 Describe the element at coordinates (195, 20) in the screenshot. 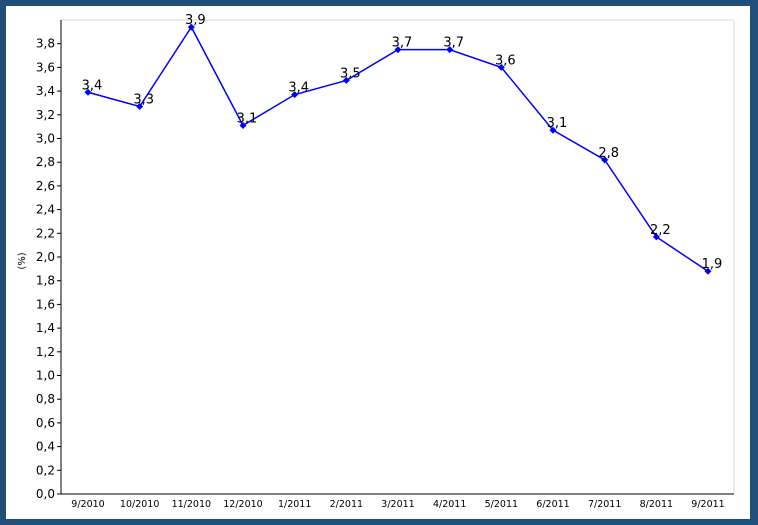

I see `data-label: 3,9` at that location.